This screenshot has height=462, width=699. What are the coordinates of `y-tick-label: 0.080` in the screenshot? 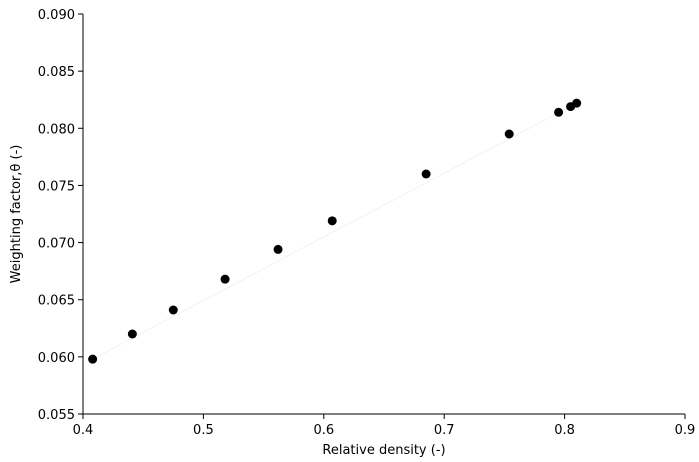 It's located at (56, 129).